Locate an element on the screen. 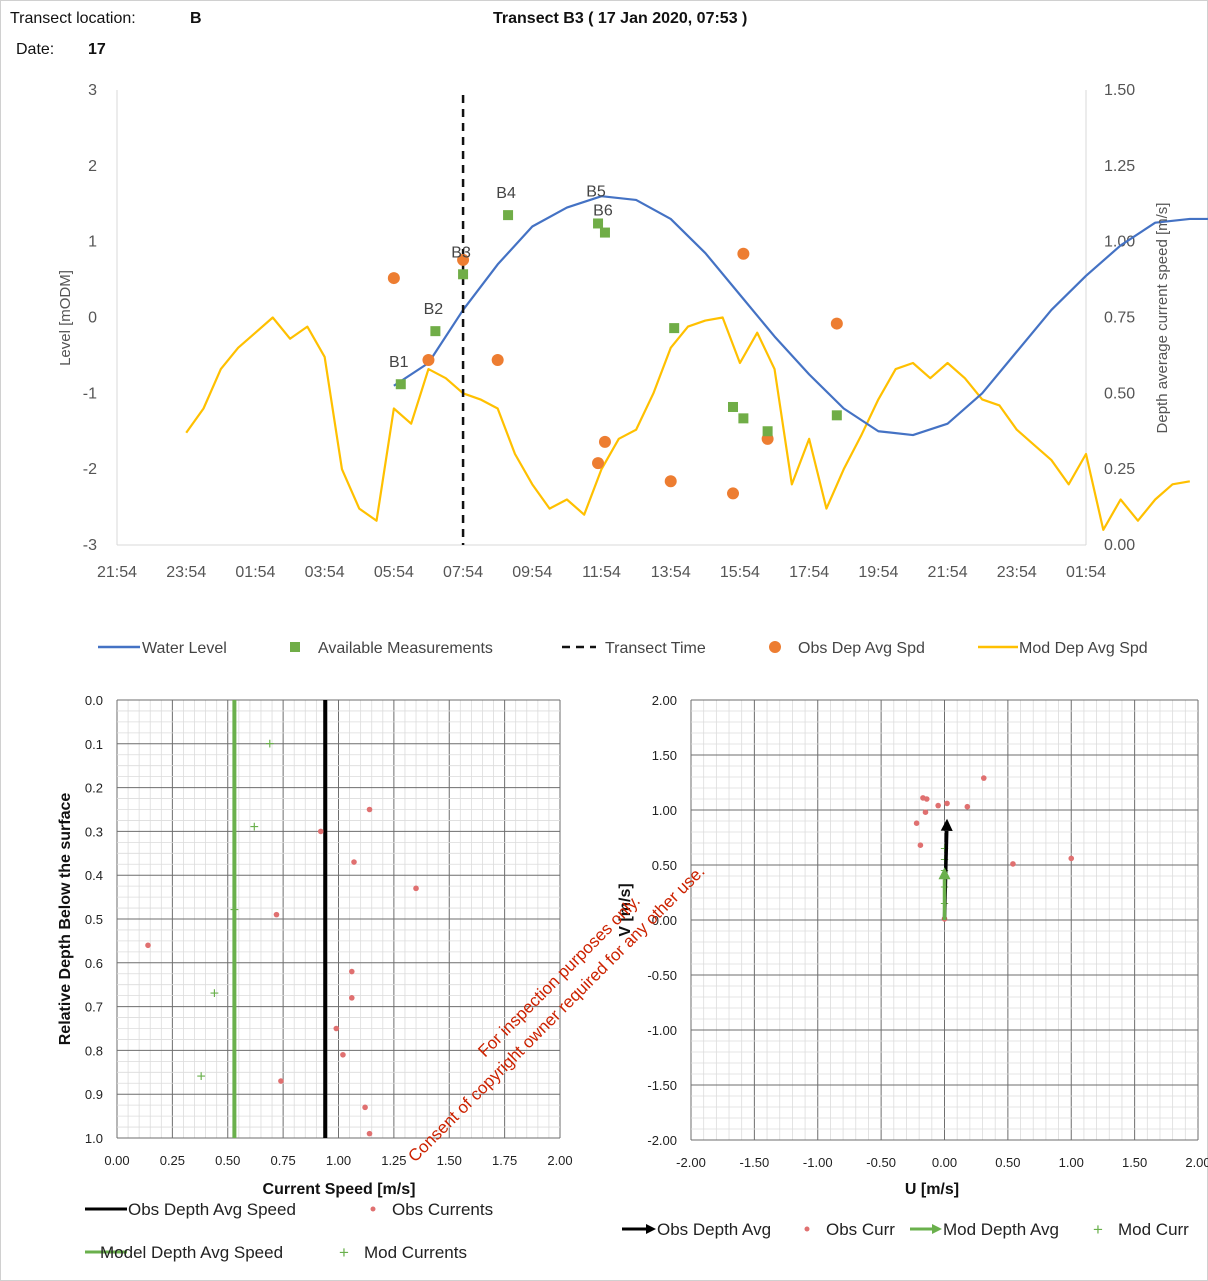 The width and height of the screenshot is (1208, 1281). legend-obs-currents: Obs Currents is located at coordinates (442, 1209).